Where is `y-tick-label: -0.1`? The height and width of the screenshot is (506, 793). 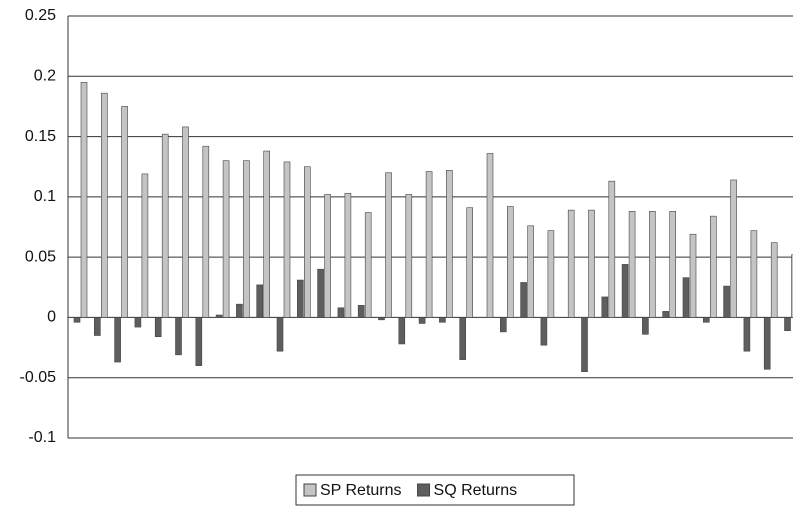 y-tick-label: -0.1 is located at coordinates (42, 437).